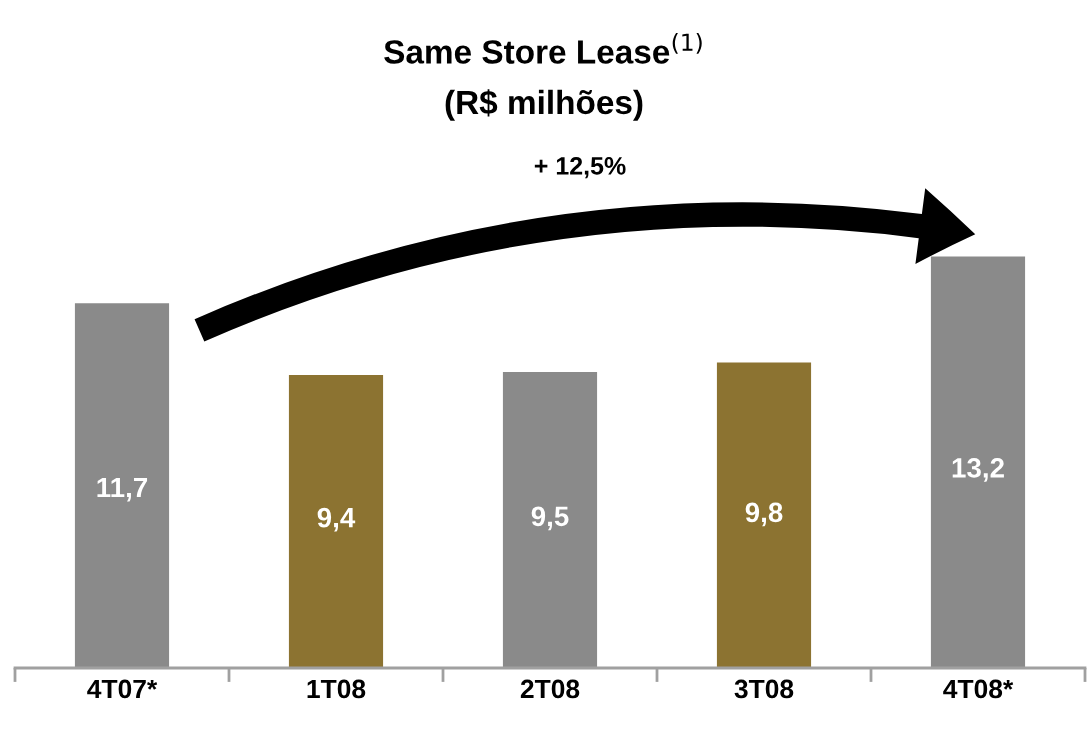  Describe the element at coordinates (580, 168) in the screenshot. I see `text: + 12,5%` at that location.